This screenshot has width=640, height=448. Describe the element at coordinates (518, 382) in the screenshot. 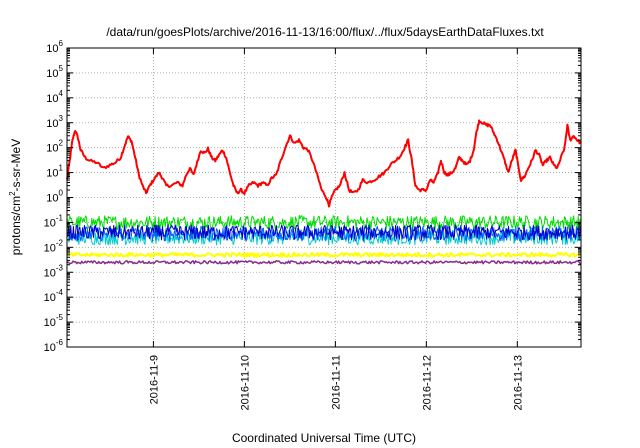

I see `x-tick-label: 2016-11-13` at that location.